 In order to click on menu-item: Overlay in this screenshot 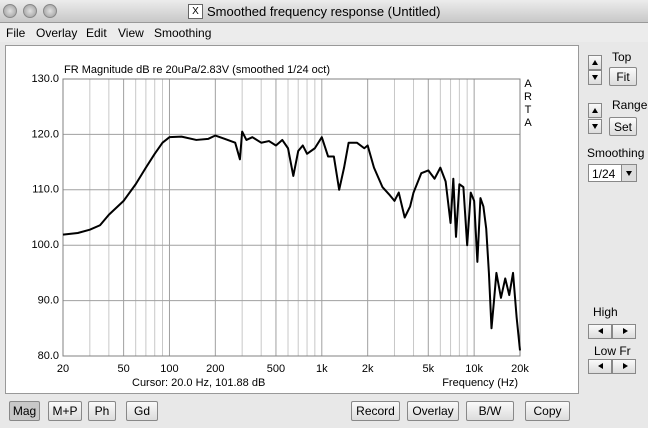, I will do `click(57, 33)`.